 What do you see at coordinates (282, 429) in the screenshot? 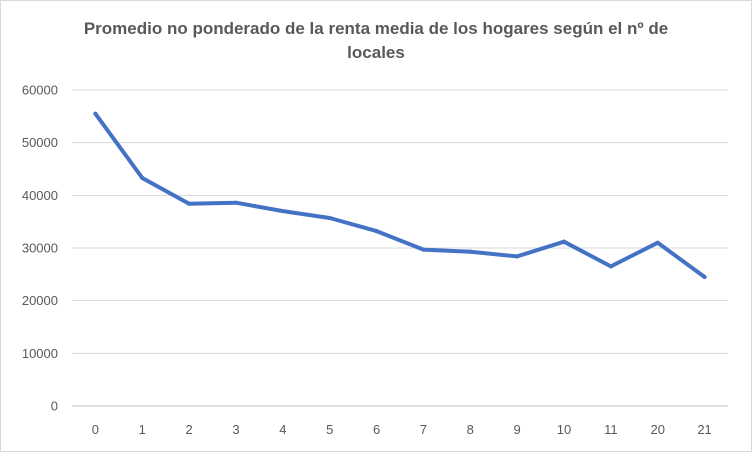
I see `x-tick-label: 4` at bounding box center [282, 429].